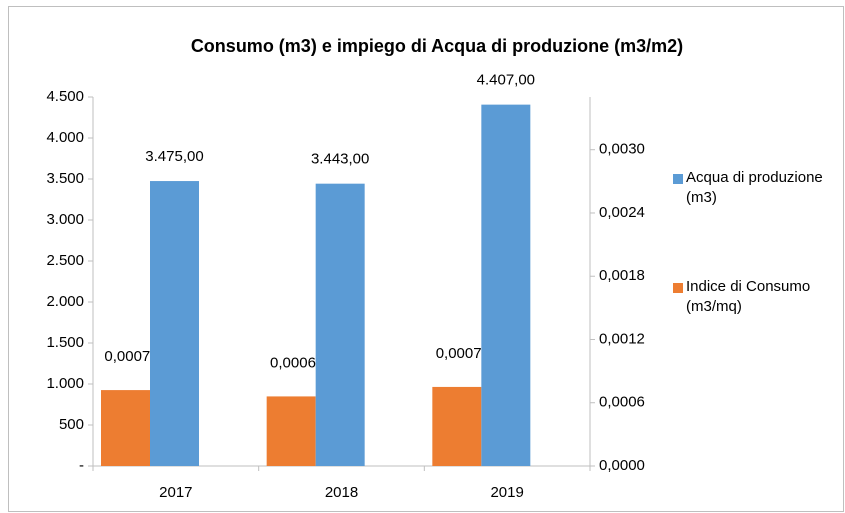 This screenshot has height=513, width=845. What do you see at coordinates (297, 362) in the screenshot?
I see `data-label: 0,00066` at bounding box center [297, 362].